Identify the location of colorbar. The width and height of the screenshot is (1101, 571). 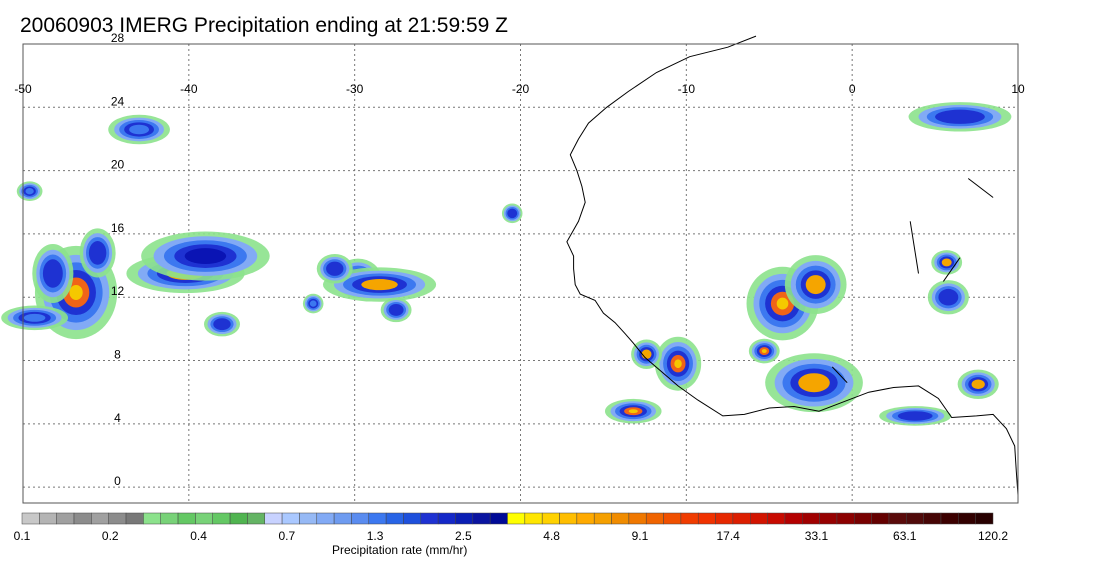
(507, 518).